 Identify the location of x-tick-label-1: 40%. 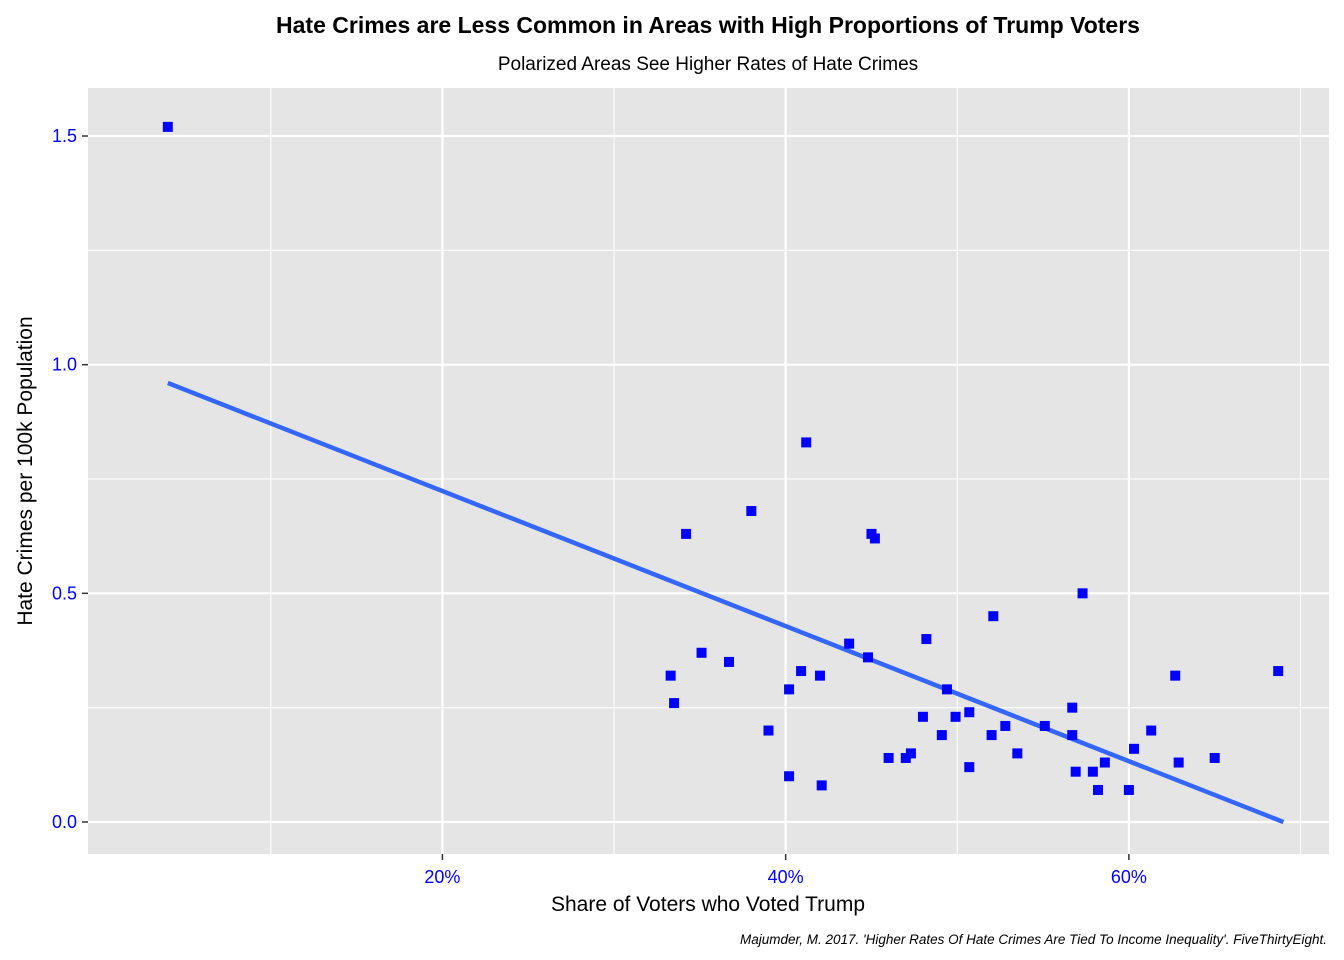
(786, 877).